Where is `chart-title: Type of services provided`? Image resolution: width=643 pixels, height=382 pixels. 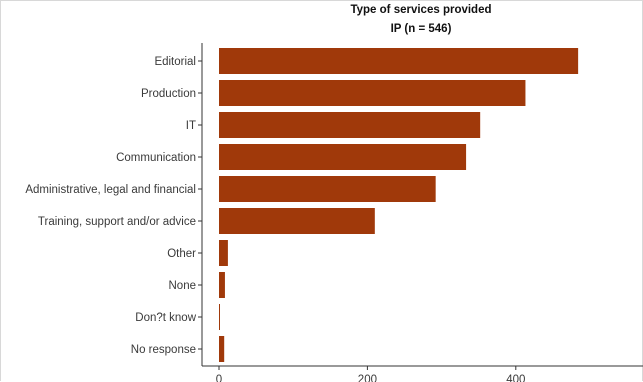 chart-title: Type of services provided is located at coordinates (420, 10).